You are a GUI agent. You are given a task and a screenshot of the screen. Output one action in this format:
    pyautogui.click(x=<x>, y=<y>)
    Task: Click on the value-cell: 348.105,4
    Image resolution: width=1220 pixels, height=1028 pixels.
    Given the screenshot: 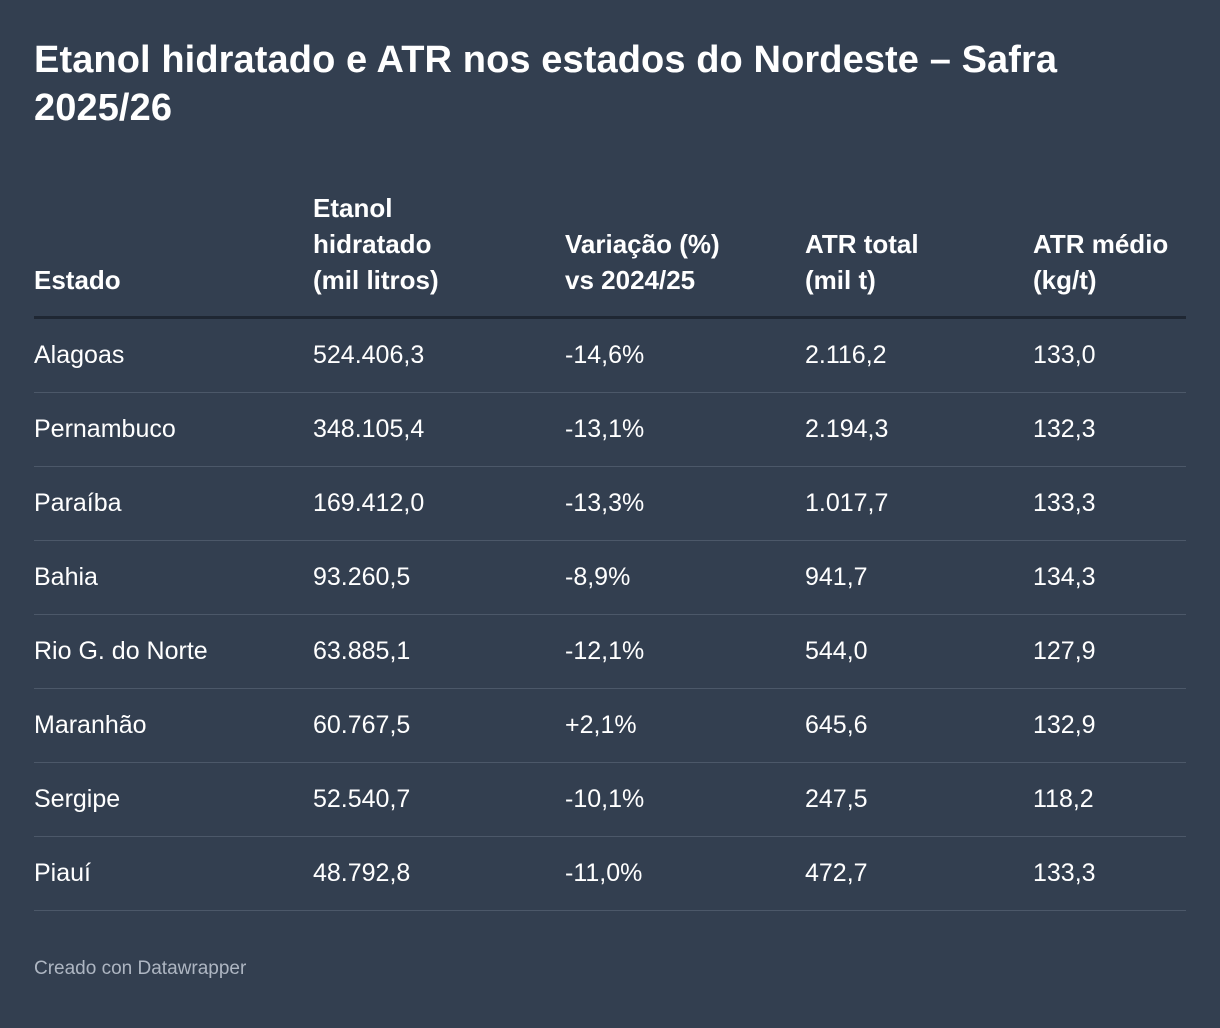 What is the action you would take?
    pyautogui.click(x=439, y=429)
    